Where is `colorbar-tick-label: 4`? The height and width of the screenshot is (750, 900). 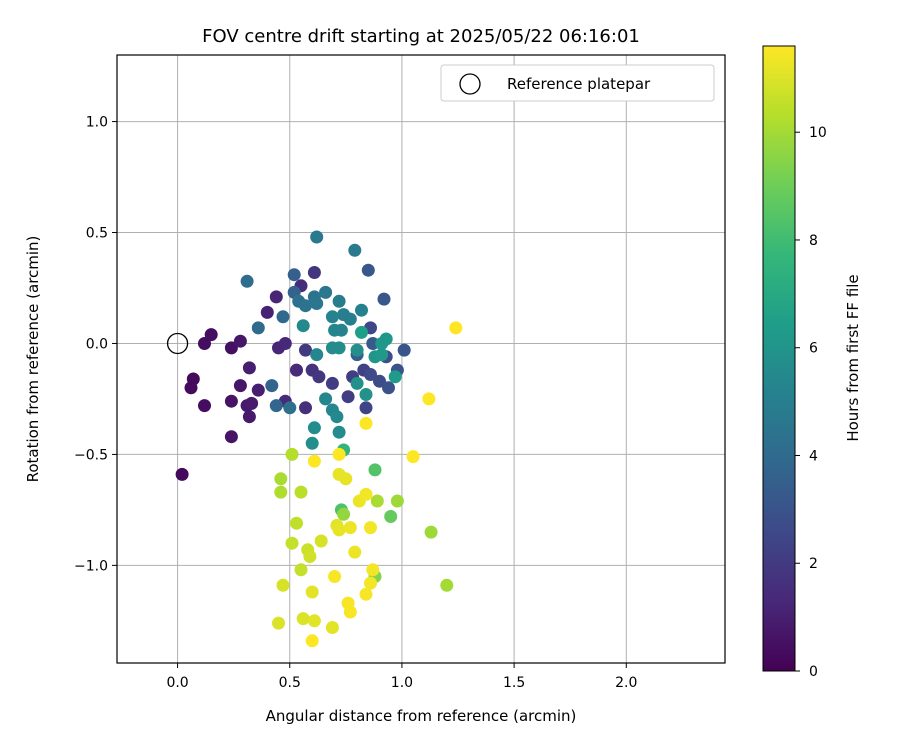 colorbar-tick-label: 4 is located at coordinates (813, 456).